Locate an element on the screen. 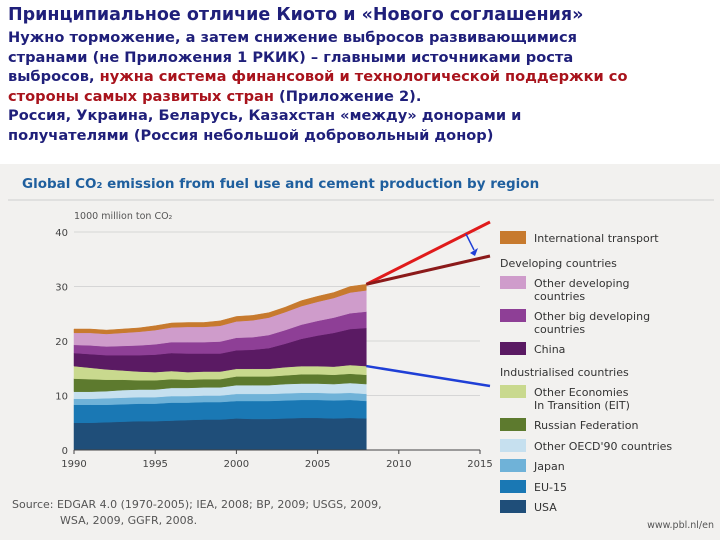 Image resolution: width=720 pixels, height=540 pixels. body-line-3-normal: выбросов, is located at coordinates (54, 76).